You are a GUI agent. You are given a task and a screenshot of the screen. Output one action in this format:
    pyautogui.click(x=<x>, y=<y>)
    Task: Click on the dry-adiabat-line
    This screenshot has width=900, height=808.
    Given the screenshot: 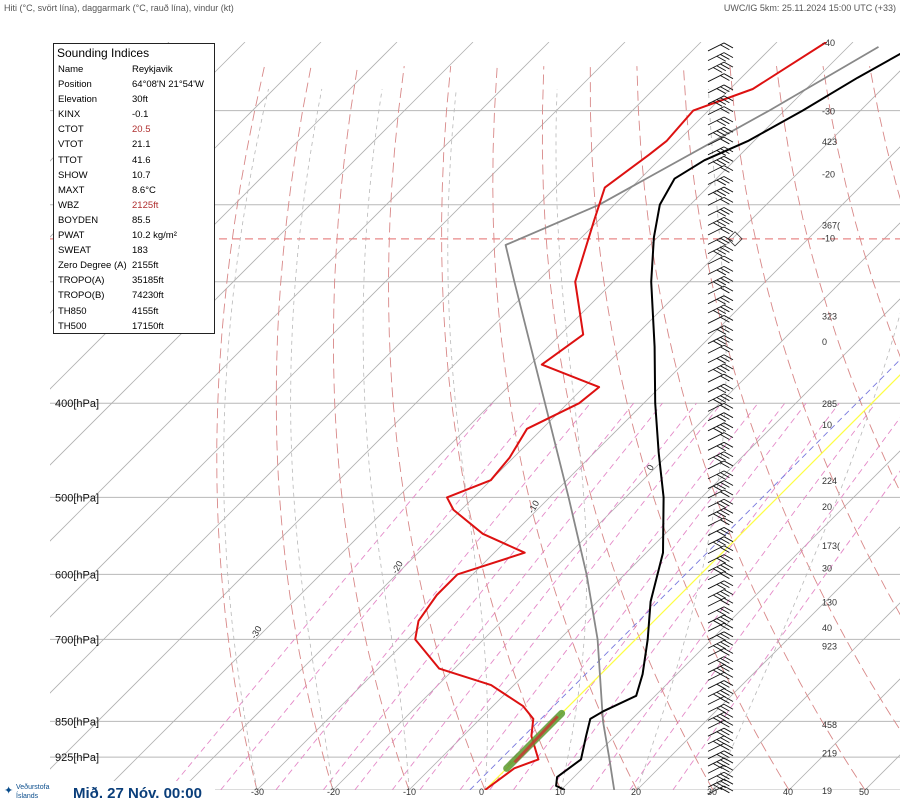 What is the action you would take?
    pyautogui.click(x=838, y=279)
    